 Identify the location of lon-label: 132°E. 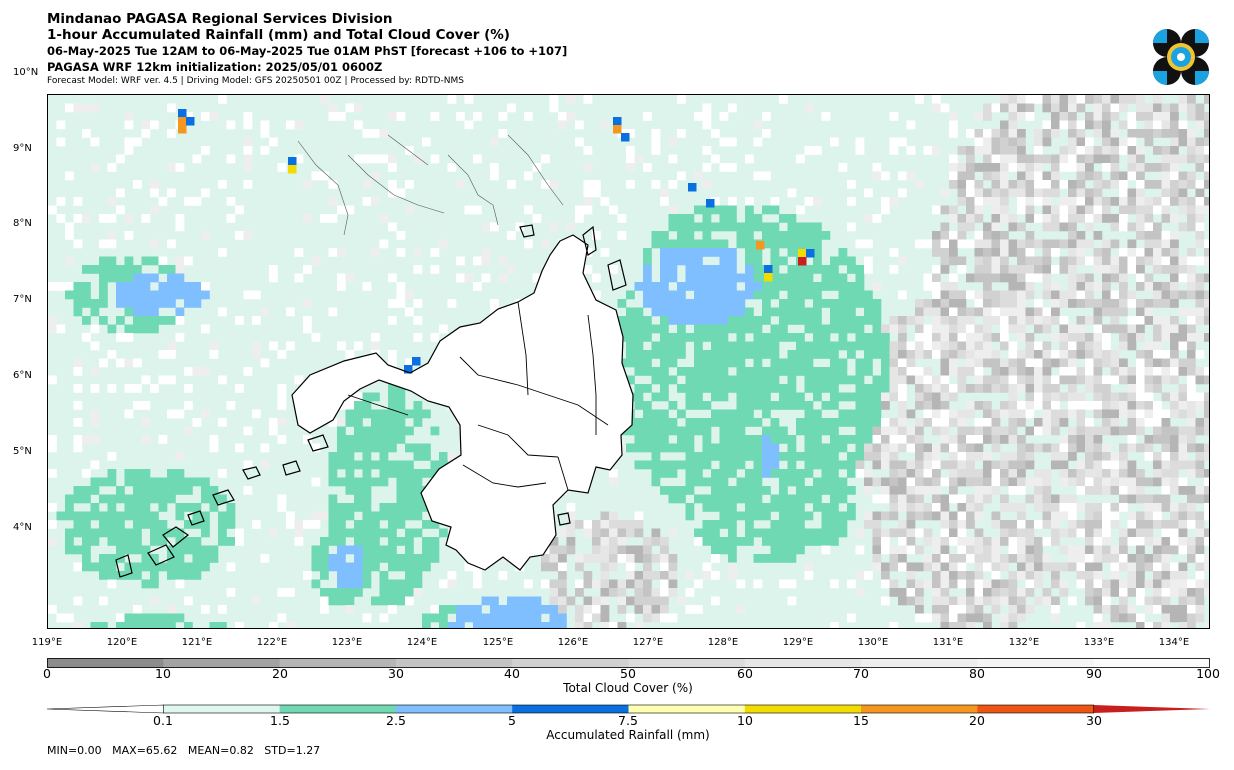
(1024, 642).